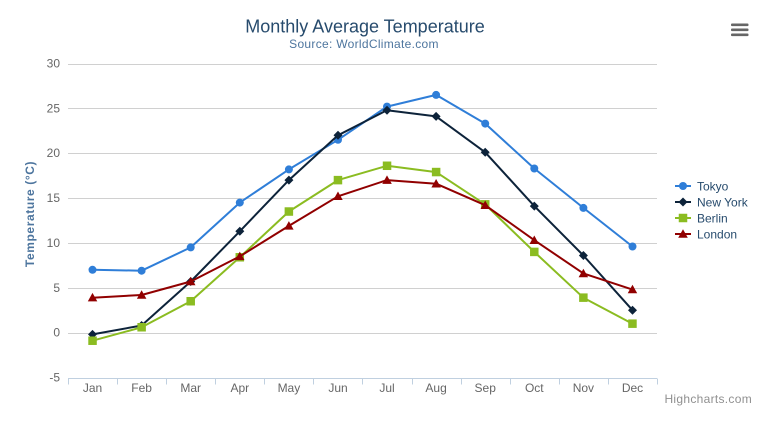  Describe the element at coordinates (583, 388) in the screenshot. I see `svg-text: Nov` at that location.